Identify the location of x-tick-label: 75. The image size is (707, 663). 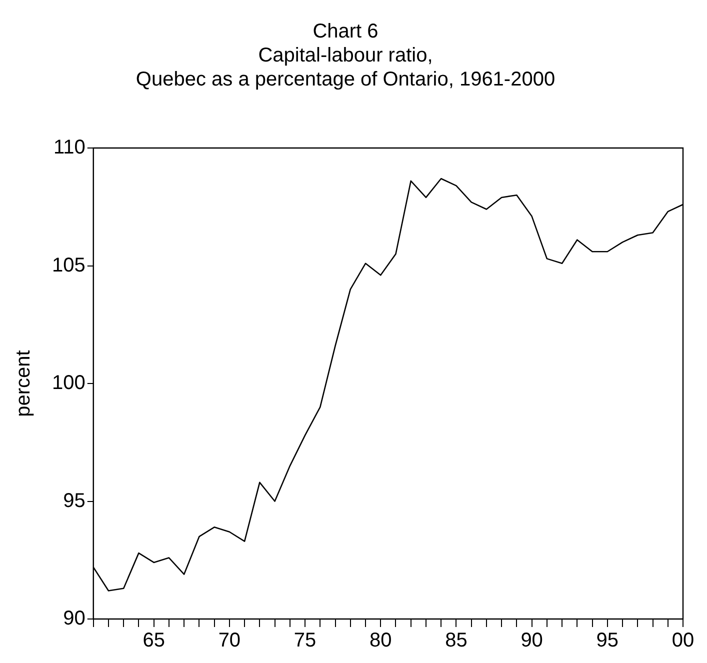
(305, 641).